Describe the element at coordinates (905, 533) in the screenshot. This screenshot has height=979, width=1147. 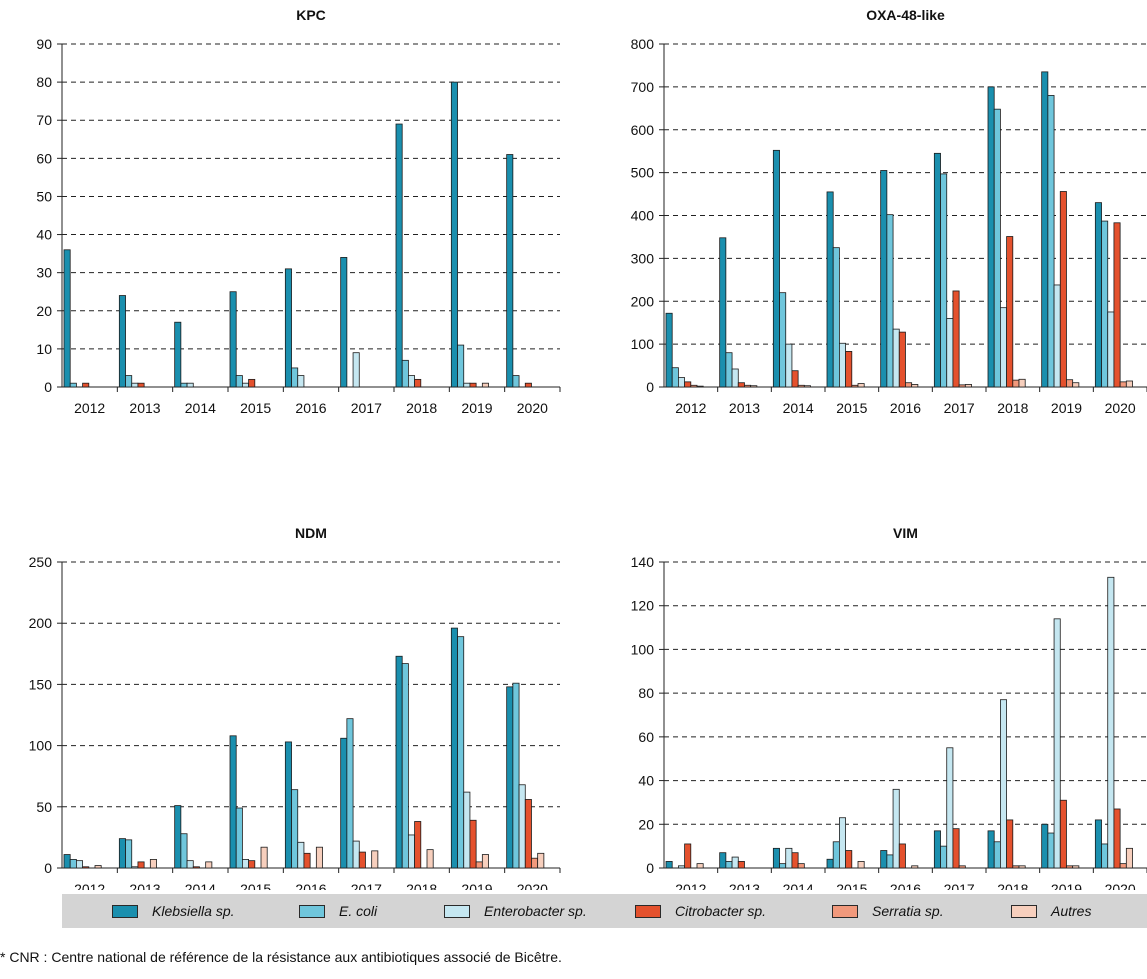
I see `chart-title: VIM` at that location.